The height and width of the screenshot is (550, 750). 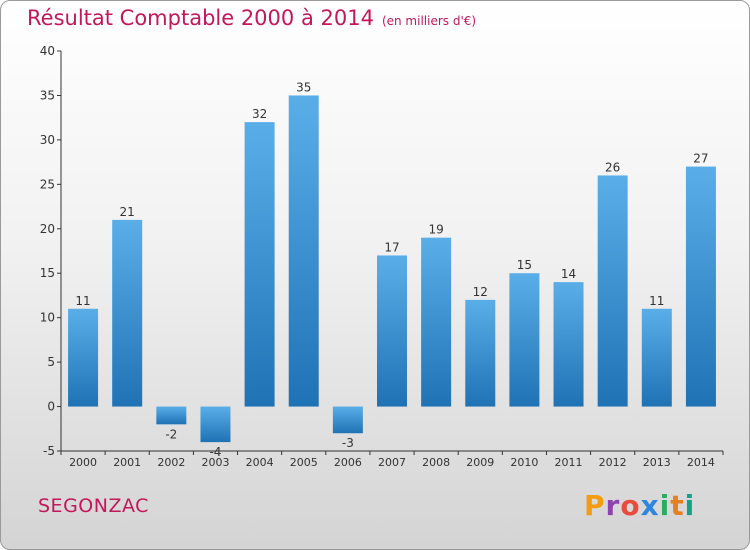 I want to click on data-label: 32, so click(x=259, y=114).